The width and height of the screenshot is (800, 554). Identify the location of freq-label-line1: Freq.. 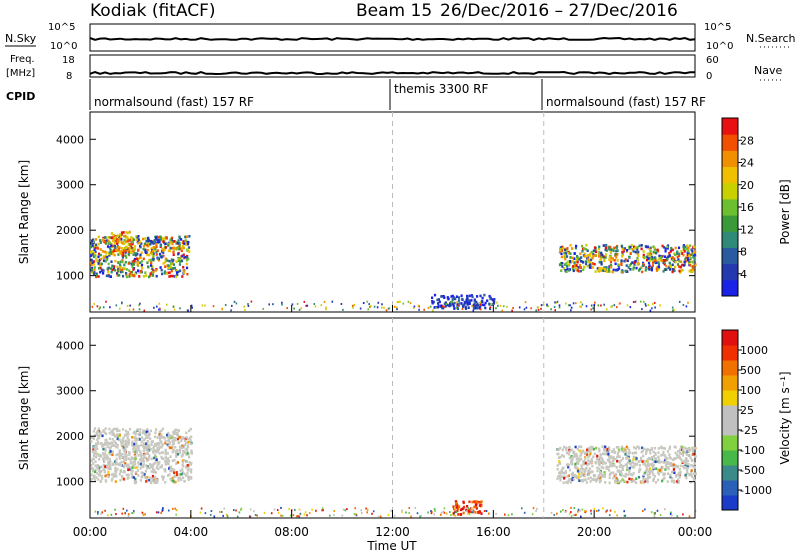
(22, 59).